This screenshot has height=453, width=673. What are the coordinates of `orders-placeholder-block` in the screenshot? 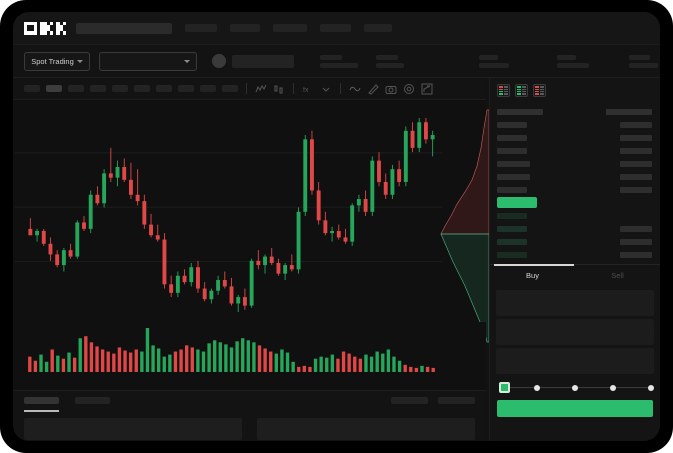 It's located at (133, 429).